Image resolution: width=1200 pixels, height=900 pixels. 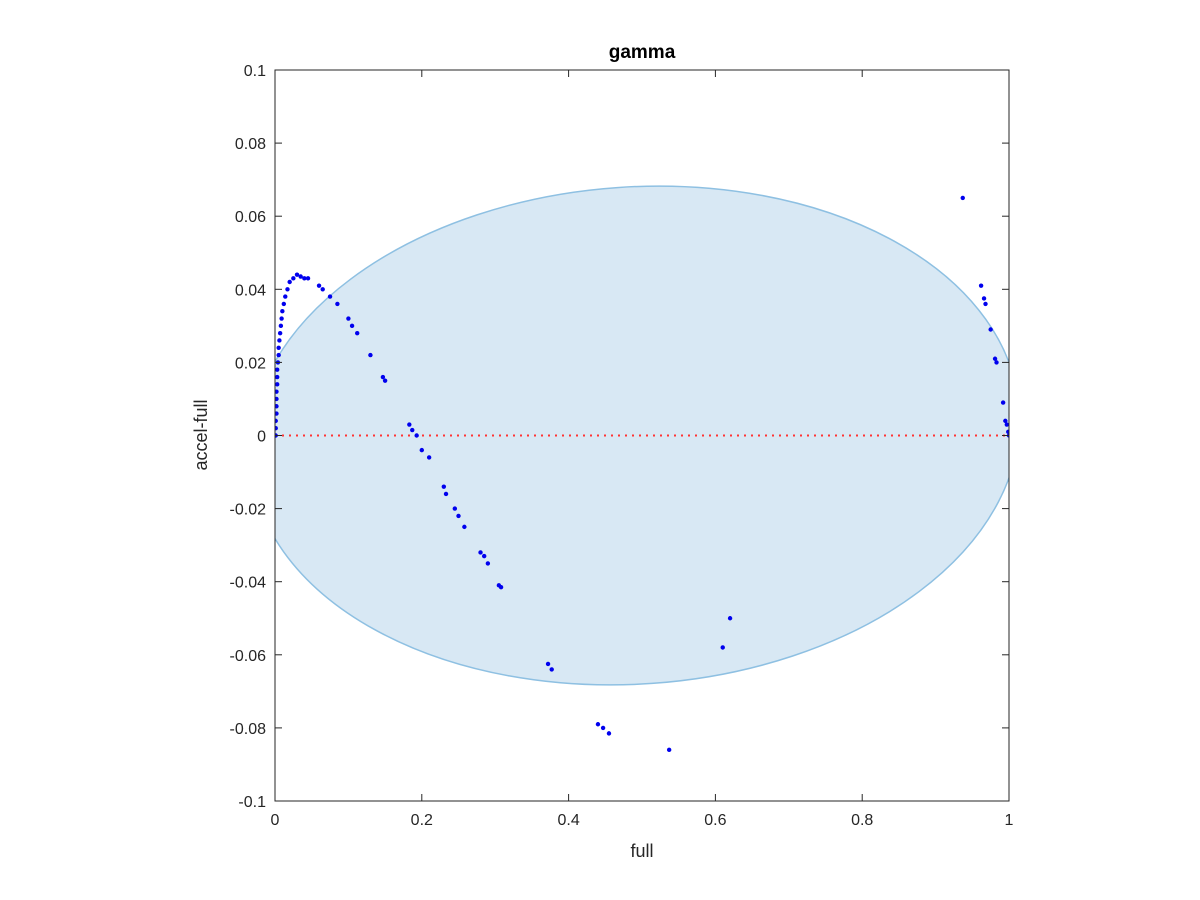 What do you see at coordinates (422, 820) in the screenshot?
I see `x-tick-label: 0.2` at bounding box center [422, 820].